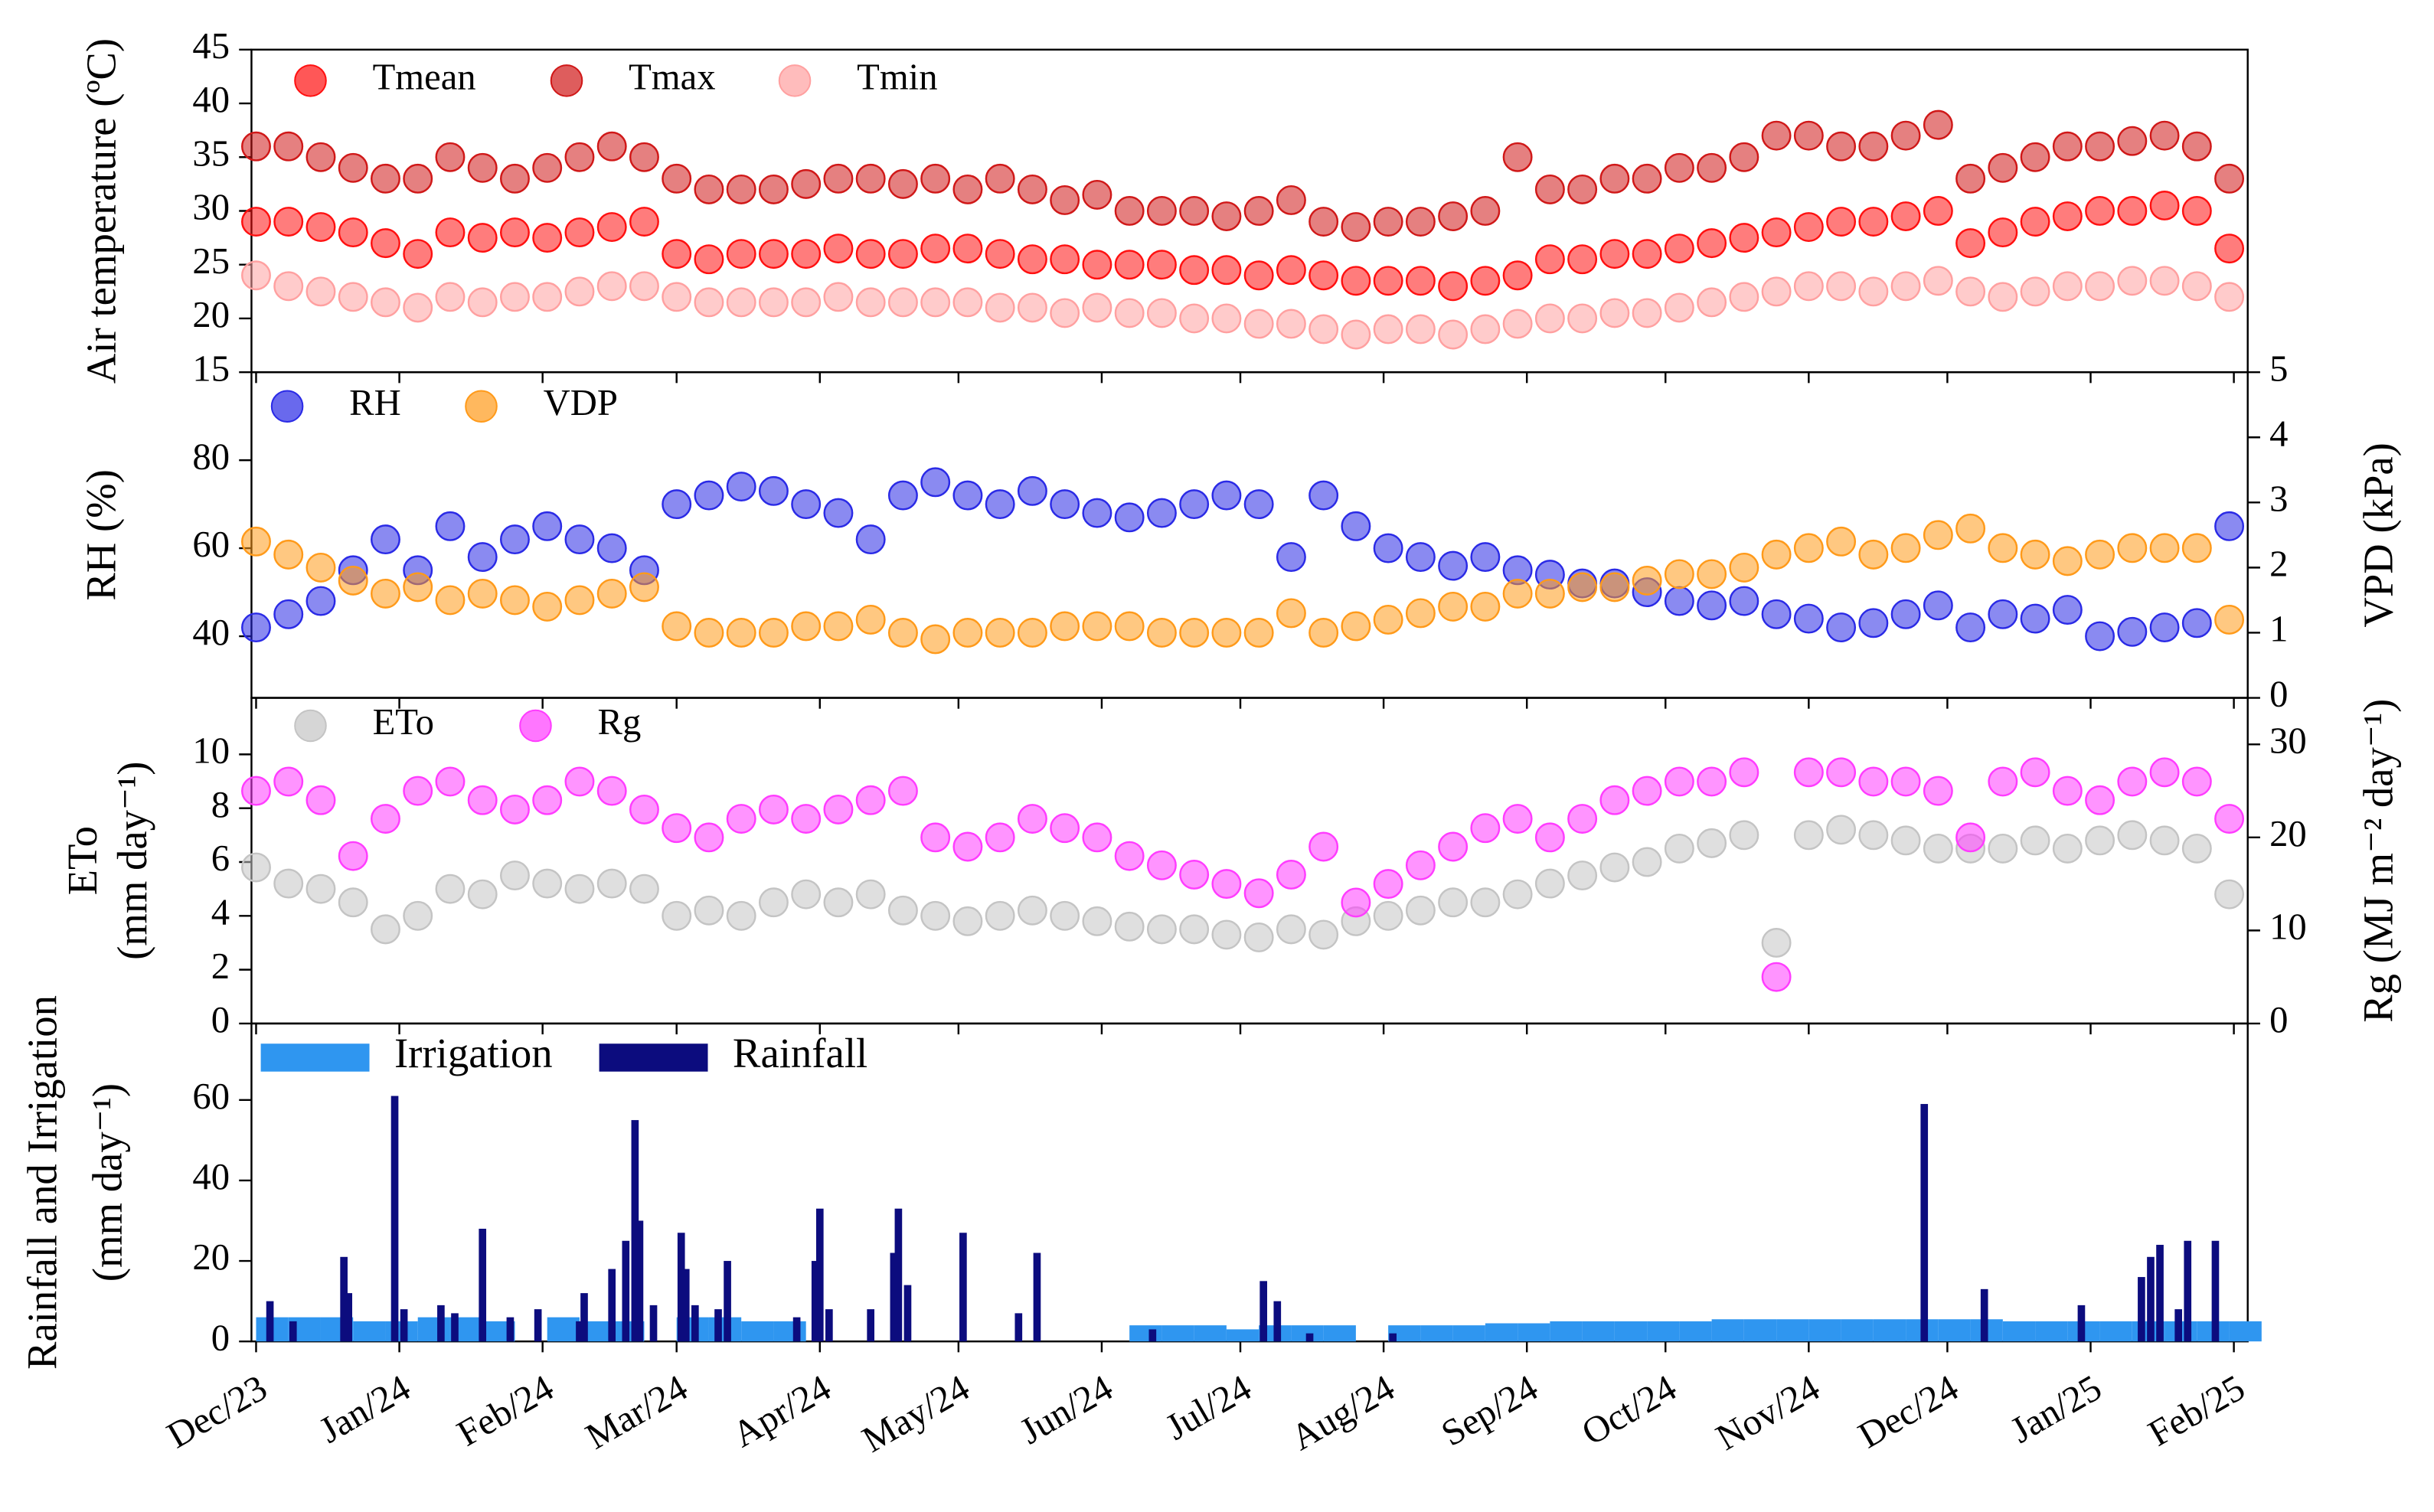  I want to click on x-tick-label: Jul/24, so click(1208, 1407).